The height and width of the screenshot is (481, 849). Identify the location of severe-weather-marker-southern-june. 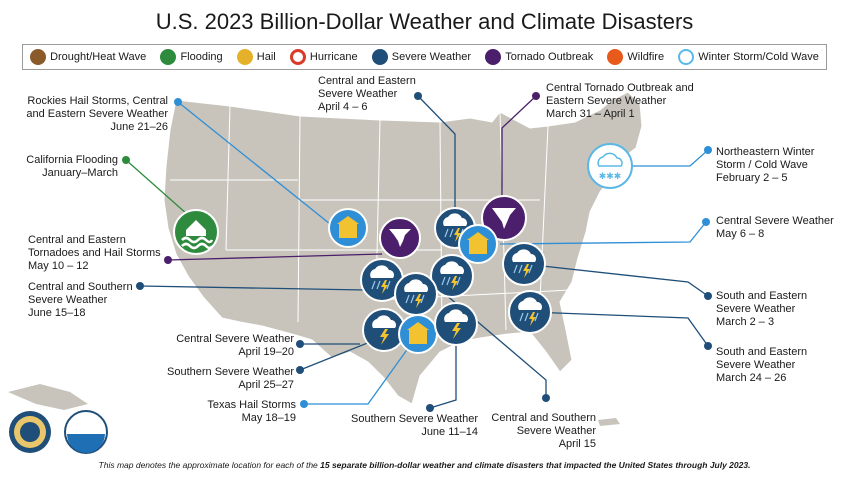
(456, 324).